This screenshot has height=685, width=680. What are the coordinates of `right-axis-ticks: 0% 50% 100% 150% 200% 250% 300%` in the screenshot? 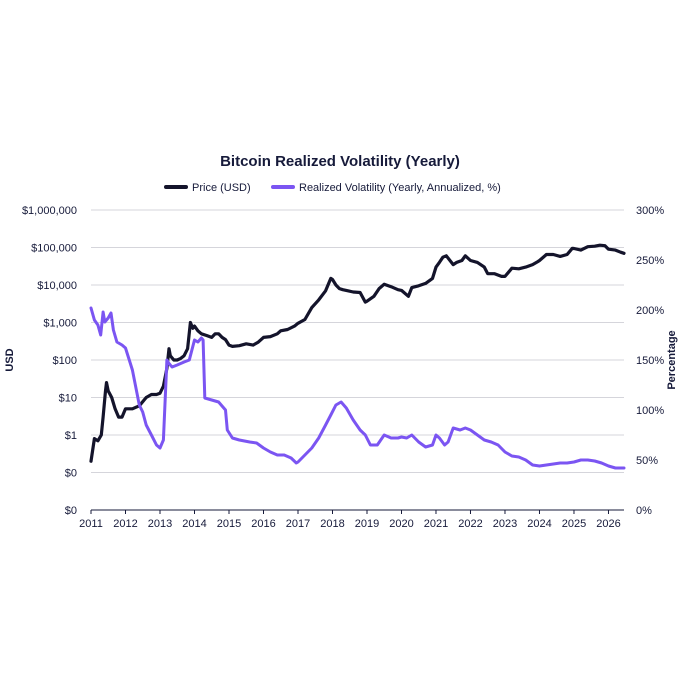 It's located at (650, 361).